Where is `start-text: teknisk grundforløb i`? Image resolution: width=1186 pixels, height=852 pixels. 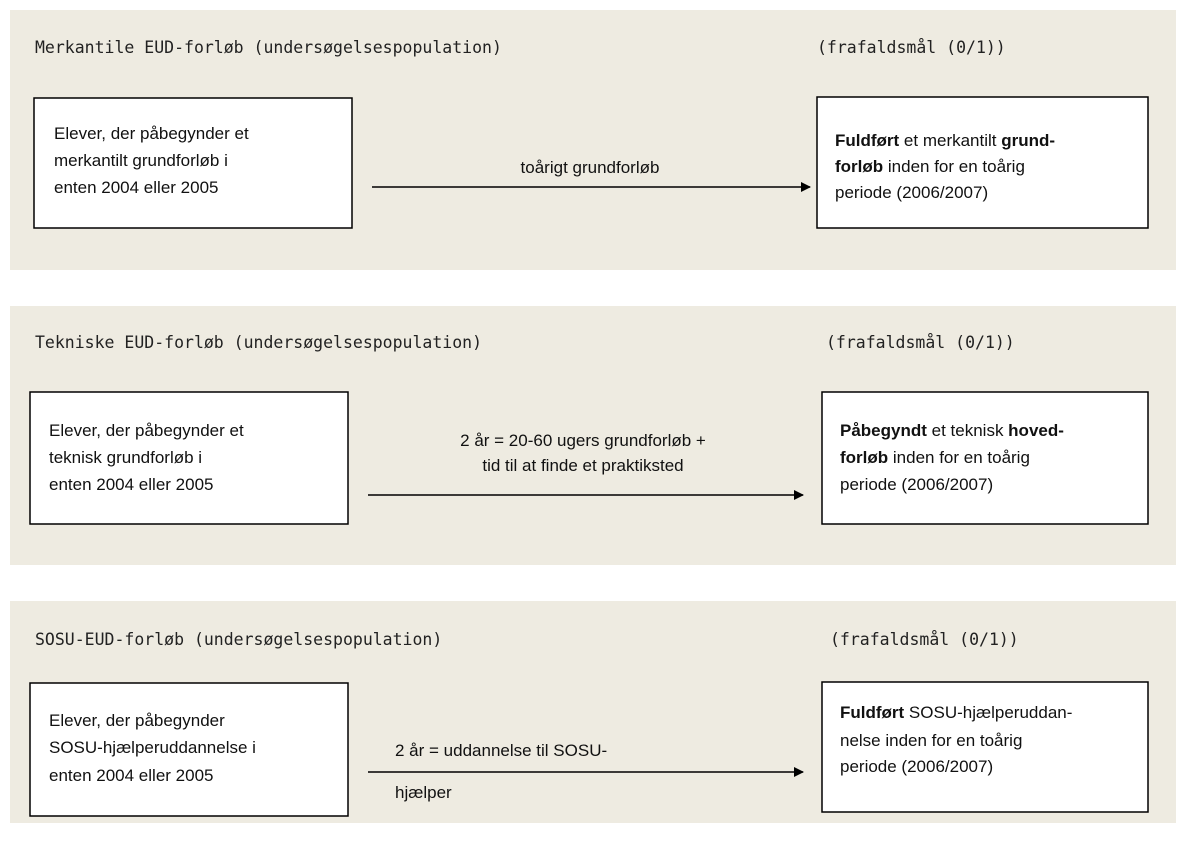
start-text: teknisk grundforløb i is located at coordinates (125, 457).